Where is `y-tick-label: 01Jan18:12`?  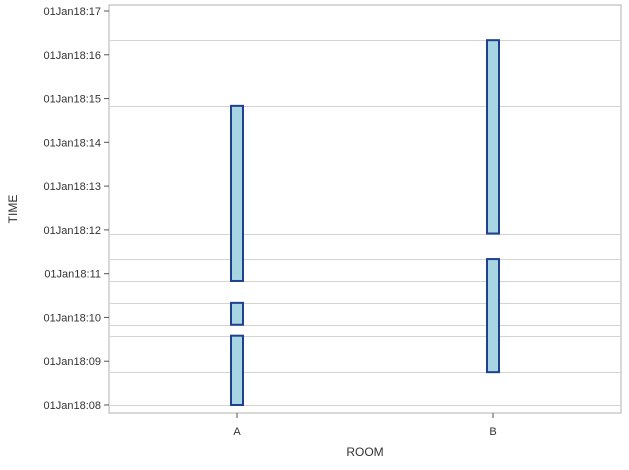 y-tick-label: 01Jan18:12 is located at coordinates (73, 231).